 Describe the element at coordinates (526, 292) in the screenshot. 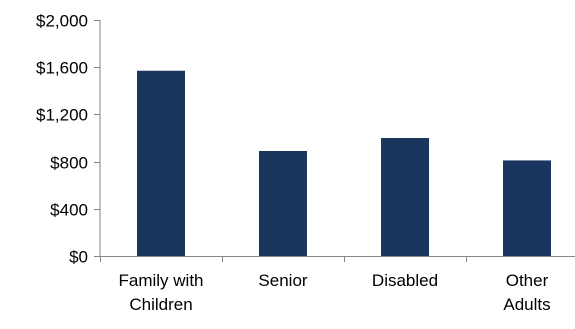

I see `x-tick-label: Other Adults` at that location.